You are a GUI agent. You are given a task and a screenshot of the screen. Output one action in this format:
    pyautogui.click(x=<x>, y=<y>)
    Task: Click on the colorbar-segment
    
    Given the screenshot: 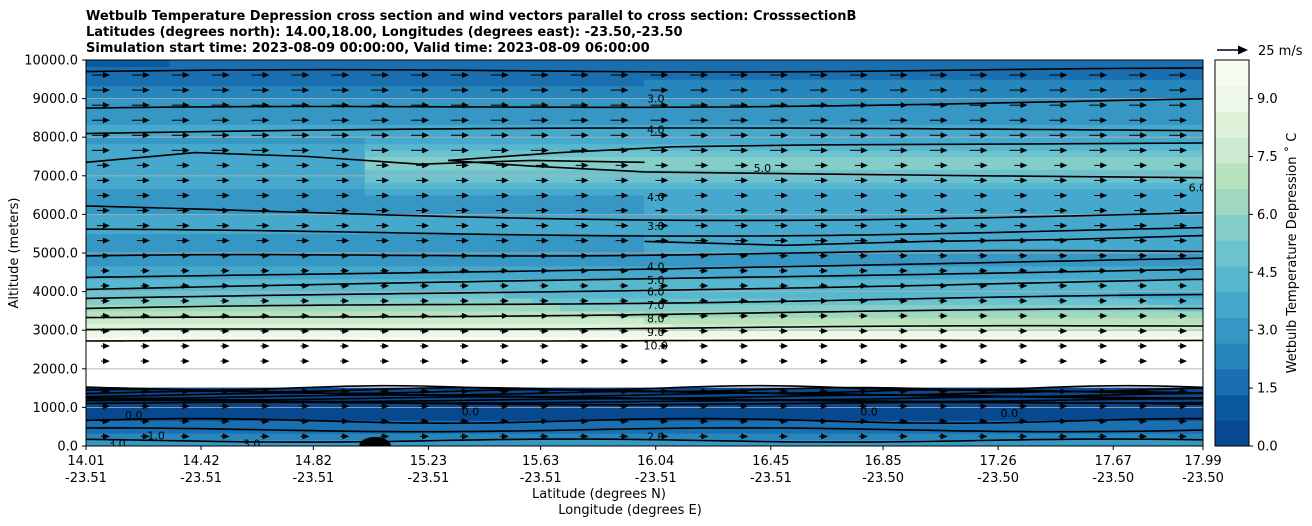 What is the action you would take?
    pyautogui.click(x=1232, y=73)
    